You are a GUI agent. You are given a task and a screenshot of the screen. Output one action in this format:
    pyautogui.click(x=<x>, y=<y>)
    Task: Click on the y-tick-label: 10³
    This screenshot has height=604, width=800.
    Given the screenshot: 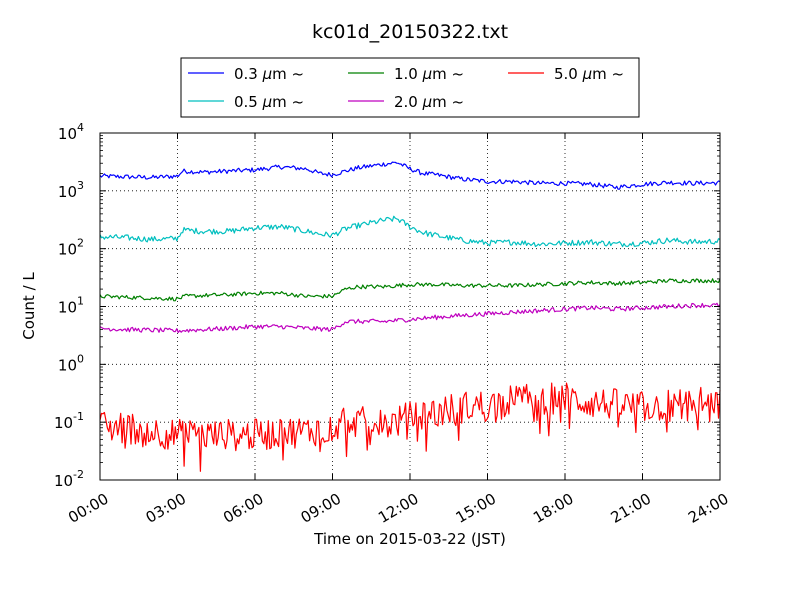 What is the action you would take?
    pyautogui.click(x=71, y=190)
    